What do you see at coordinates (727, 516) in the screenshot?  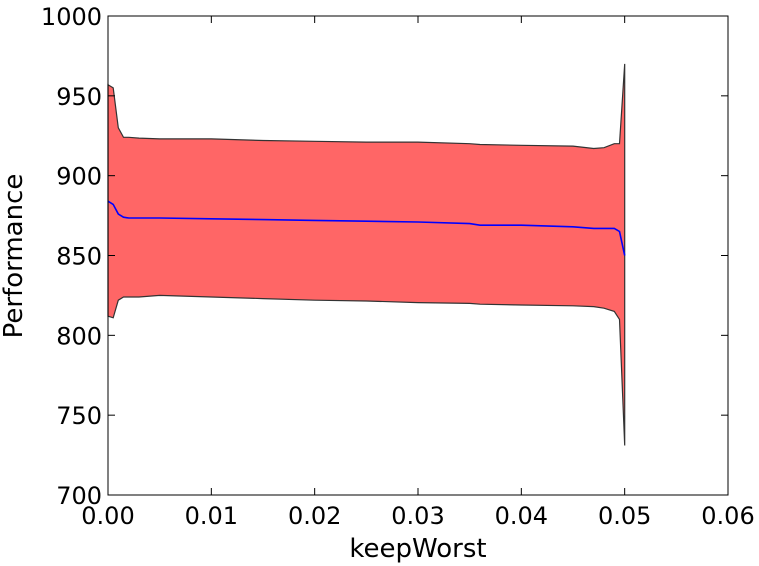 I see `x-tick-label: 0.06` at bounding box center [727, 516].